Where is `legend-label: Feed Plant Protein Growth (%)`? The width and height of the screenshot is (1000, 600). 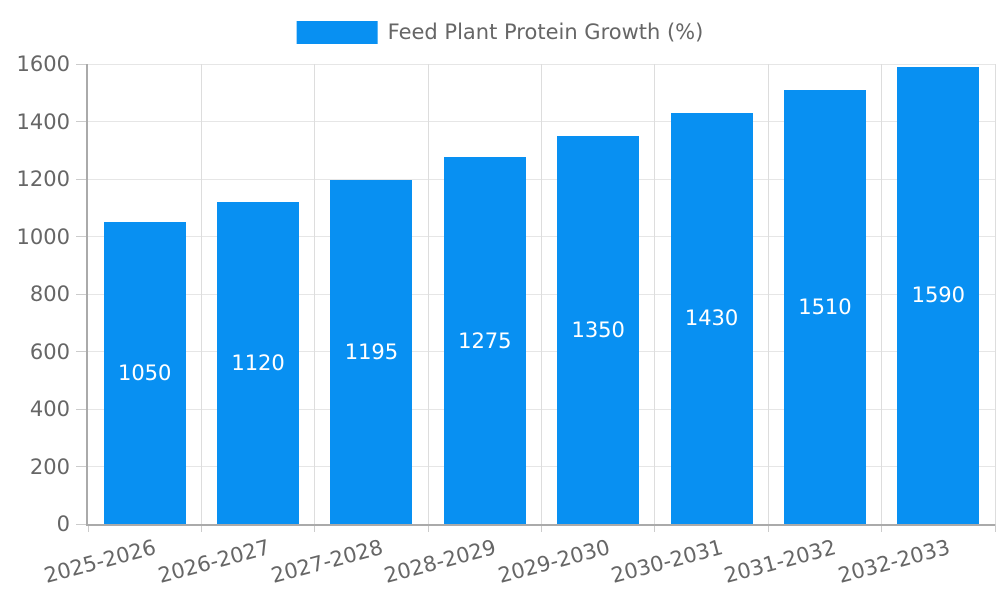 legend-label: Feed Plant Protein Growth (%) is located at coordinates (545, 32).